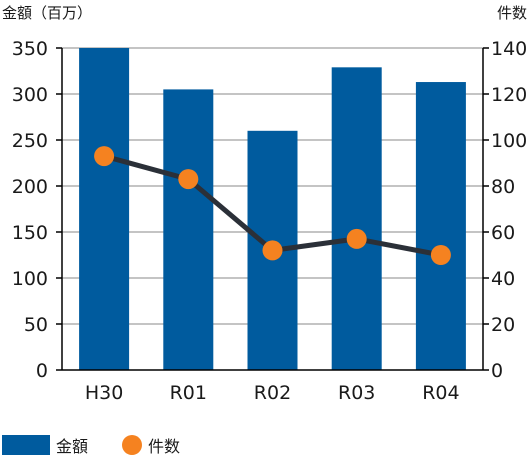 This screenshot has height=457, width=529. Describe the element at coordinates (104, 209) in the screenshot. I see `bar-h30` at that location.